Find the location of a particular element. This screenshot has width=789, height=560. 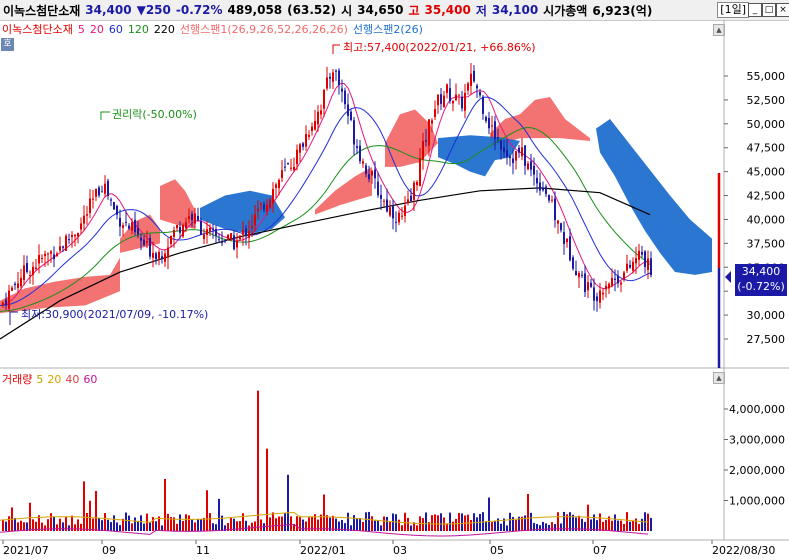

ichimoku-cloud-bear is located at coordinates (654, 197).